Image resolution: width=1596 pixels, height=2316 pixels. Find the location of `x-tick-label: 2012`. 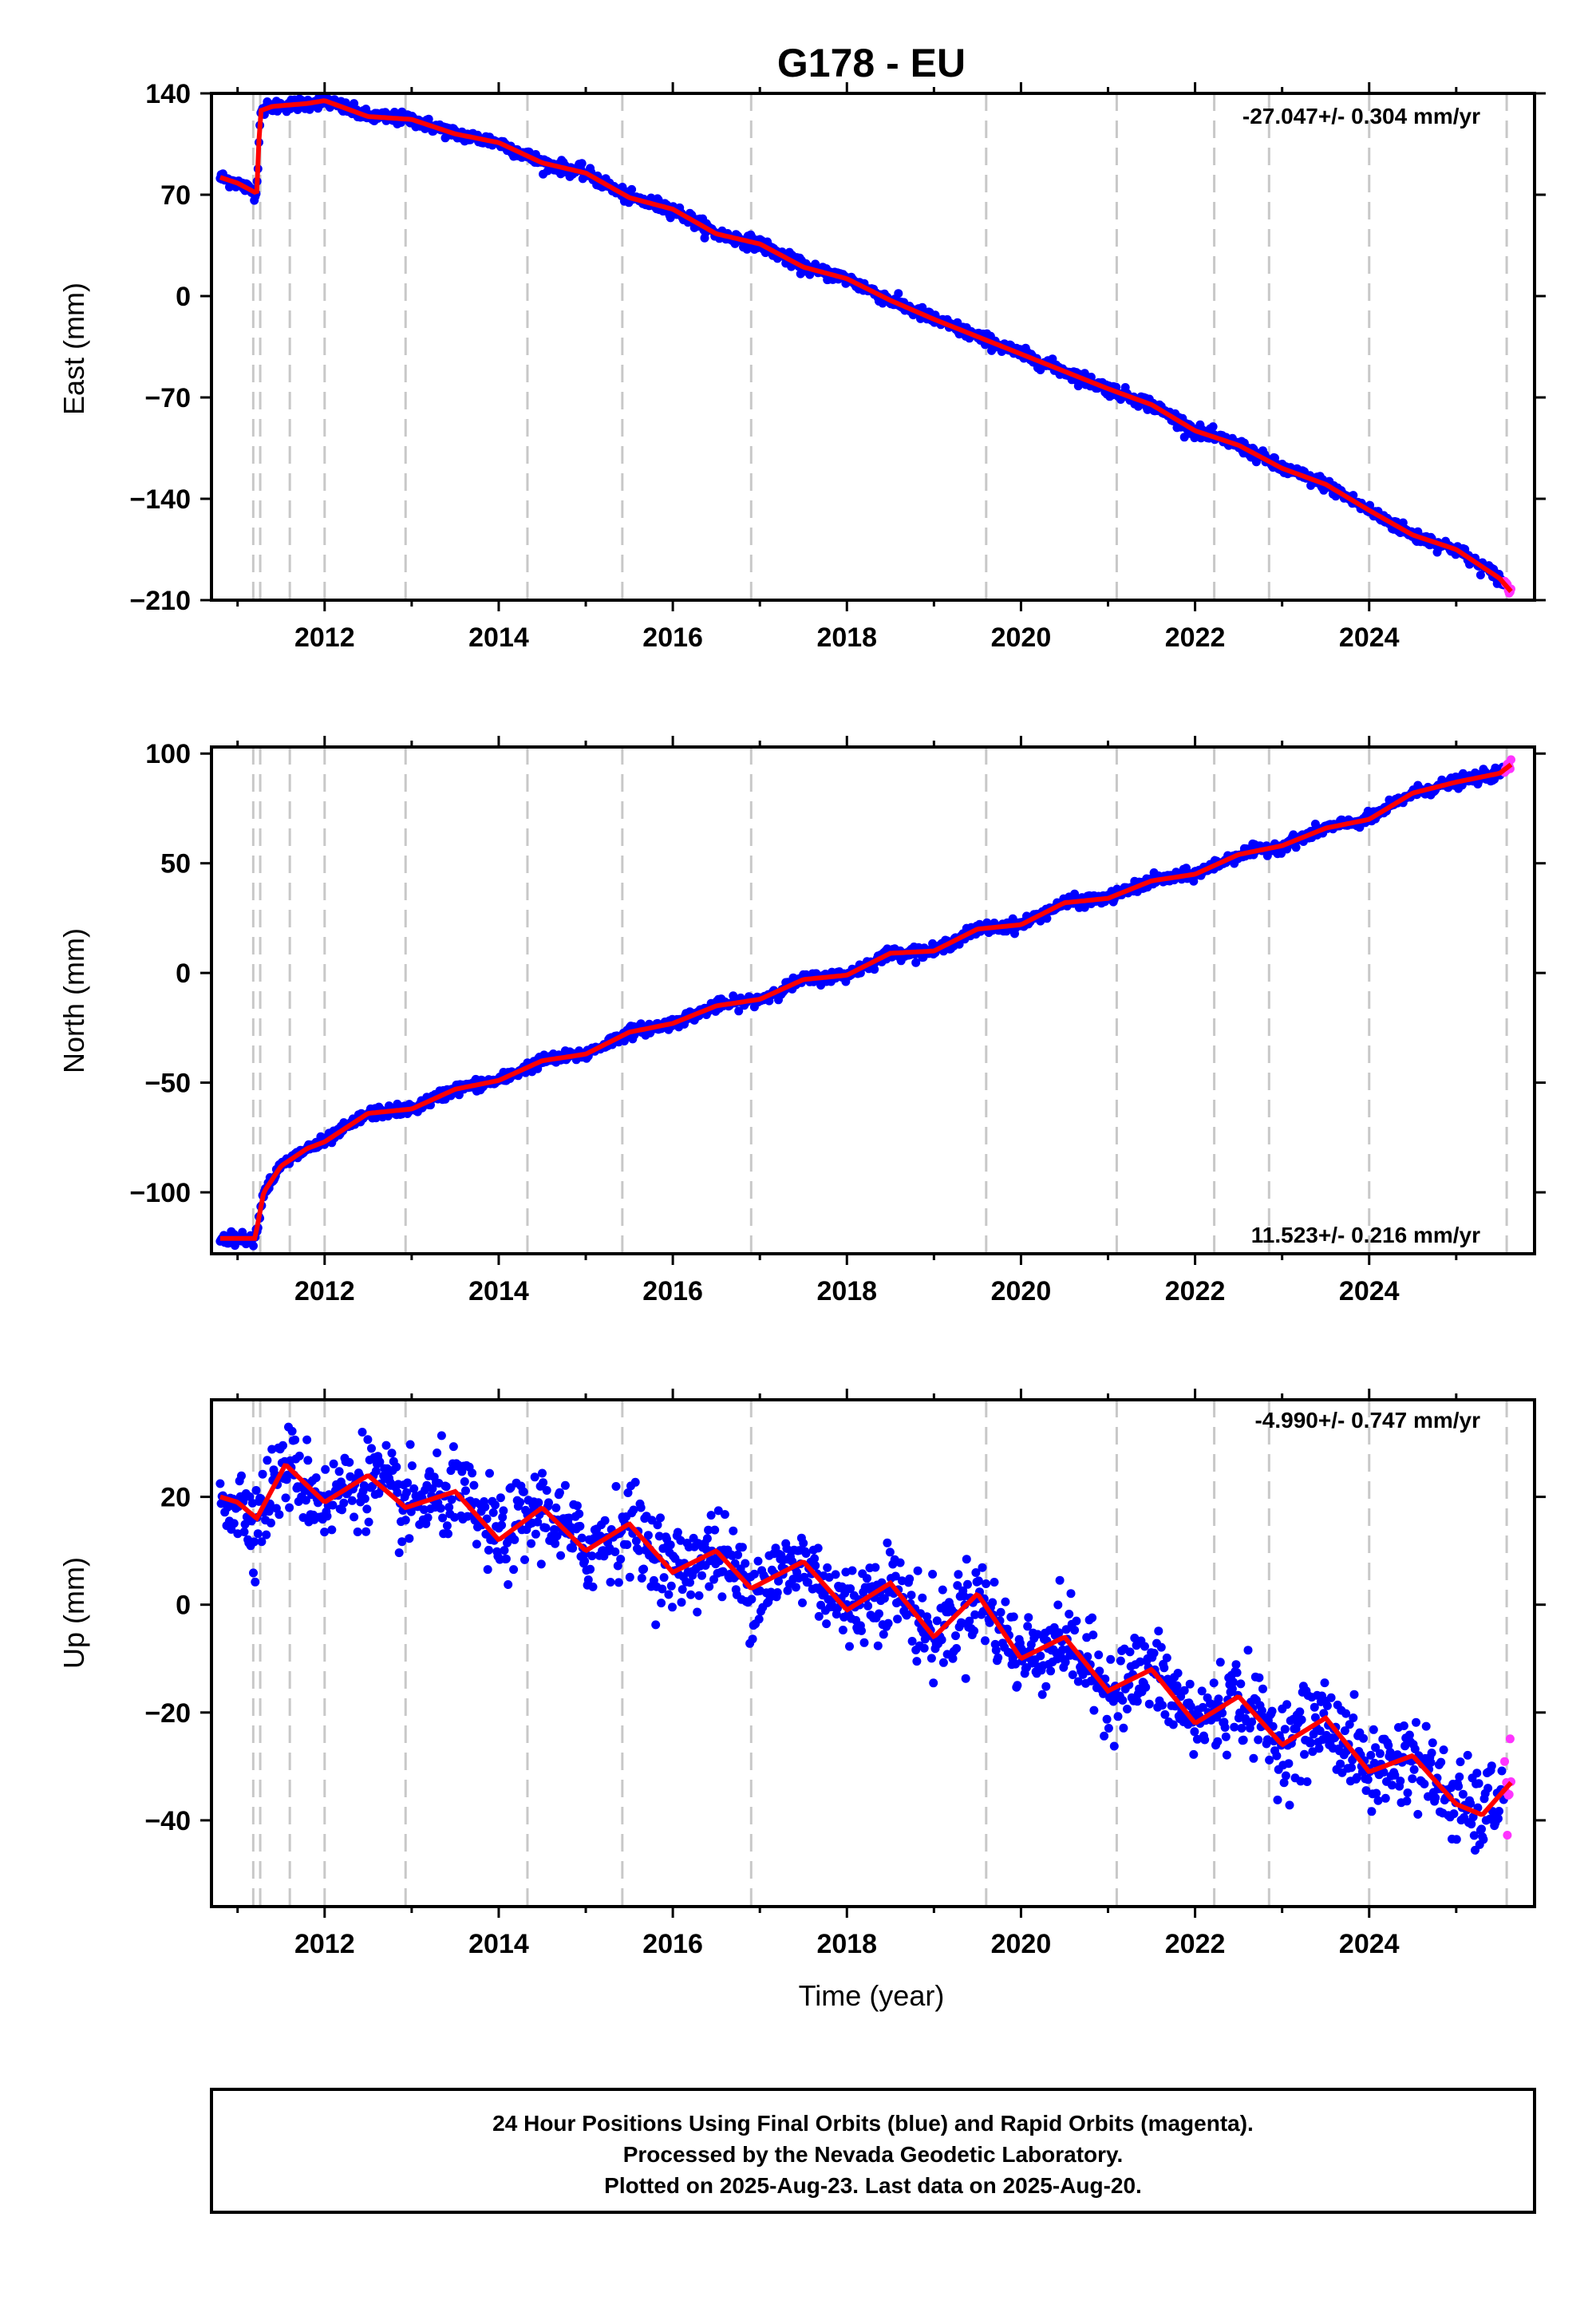

x-tick-label: 2012 is located at coordinates (324, 637).